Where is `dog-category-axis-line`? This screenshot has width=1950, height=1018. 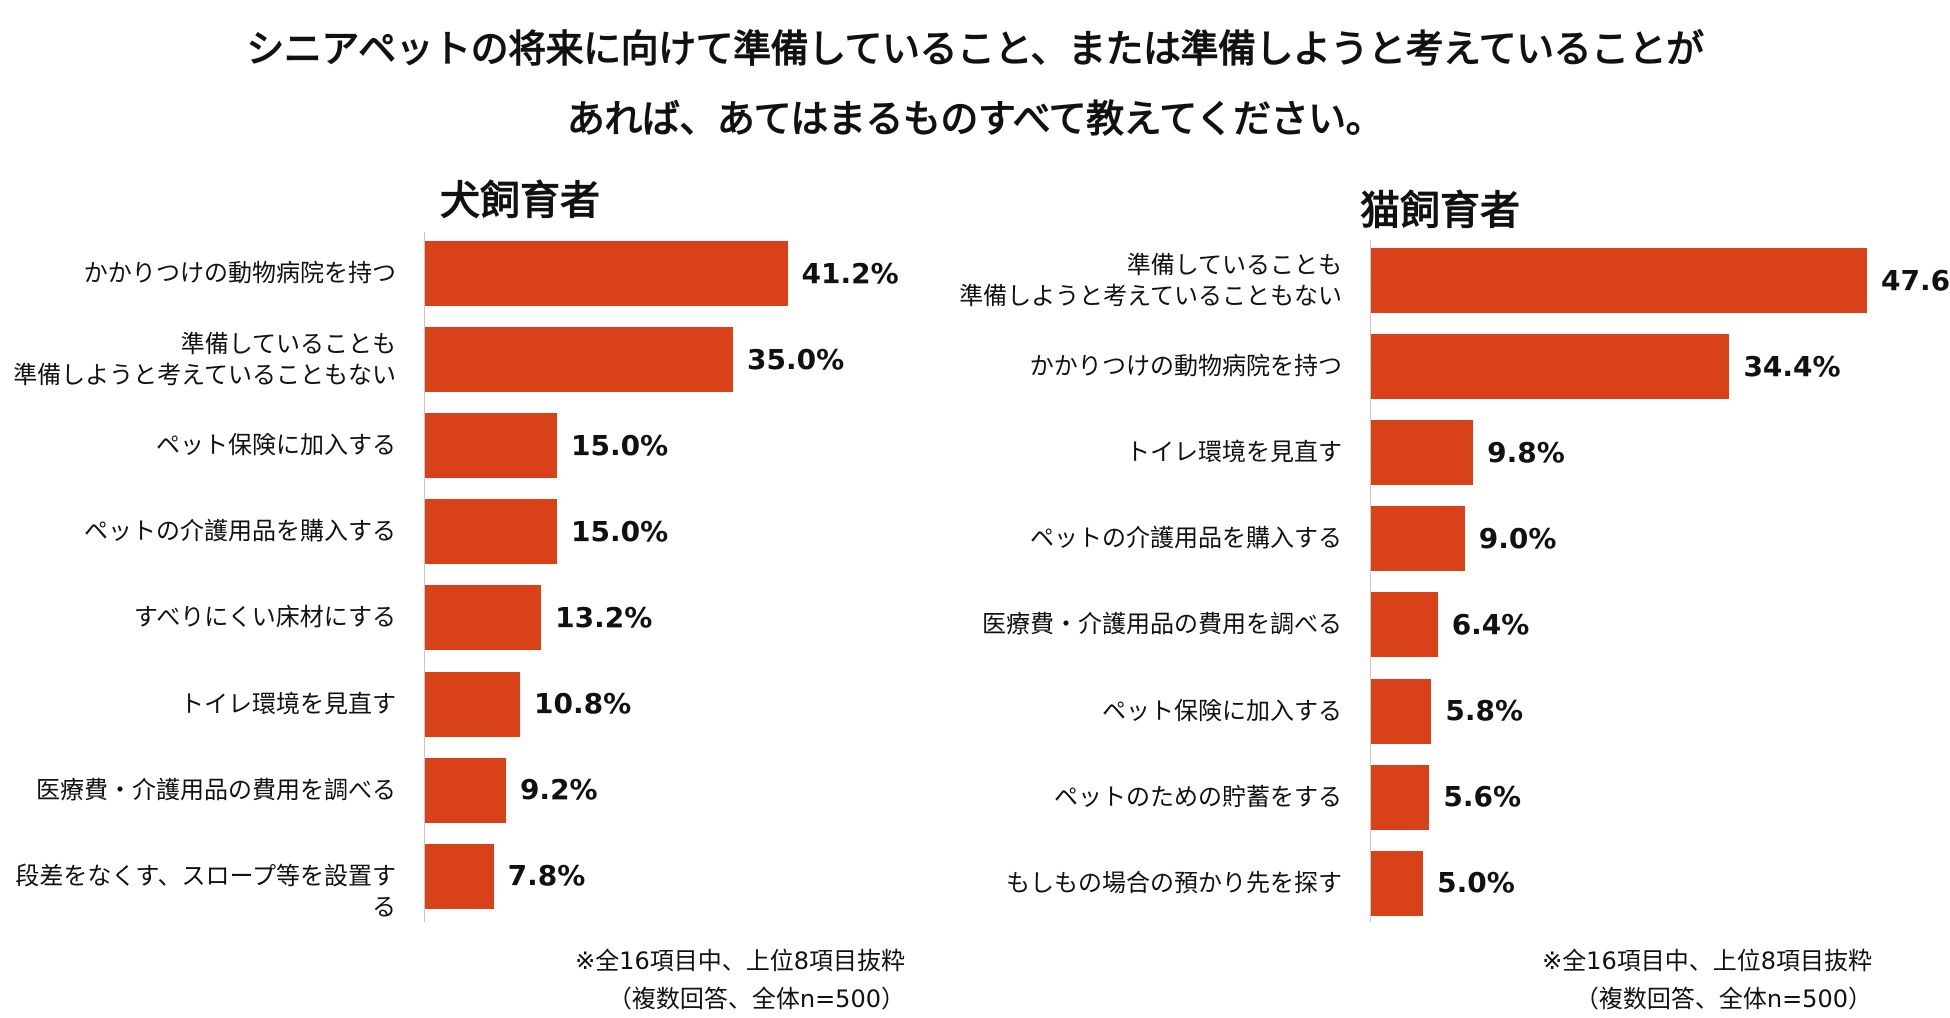 dog-category-axis-line is located at coordinates (424, 577).